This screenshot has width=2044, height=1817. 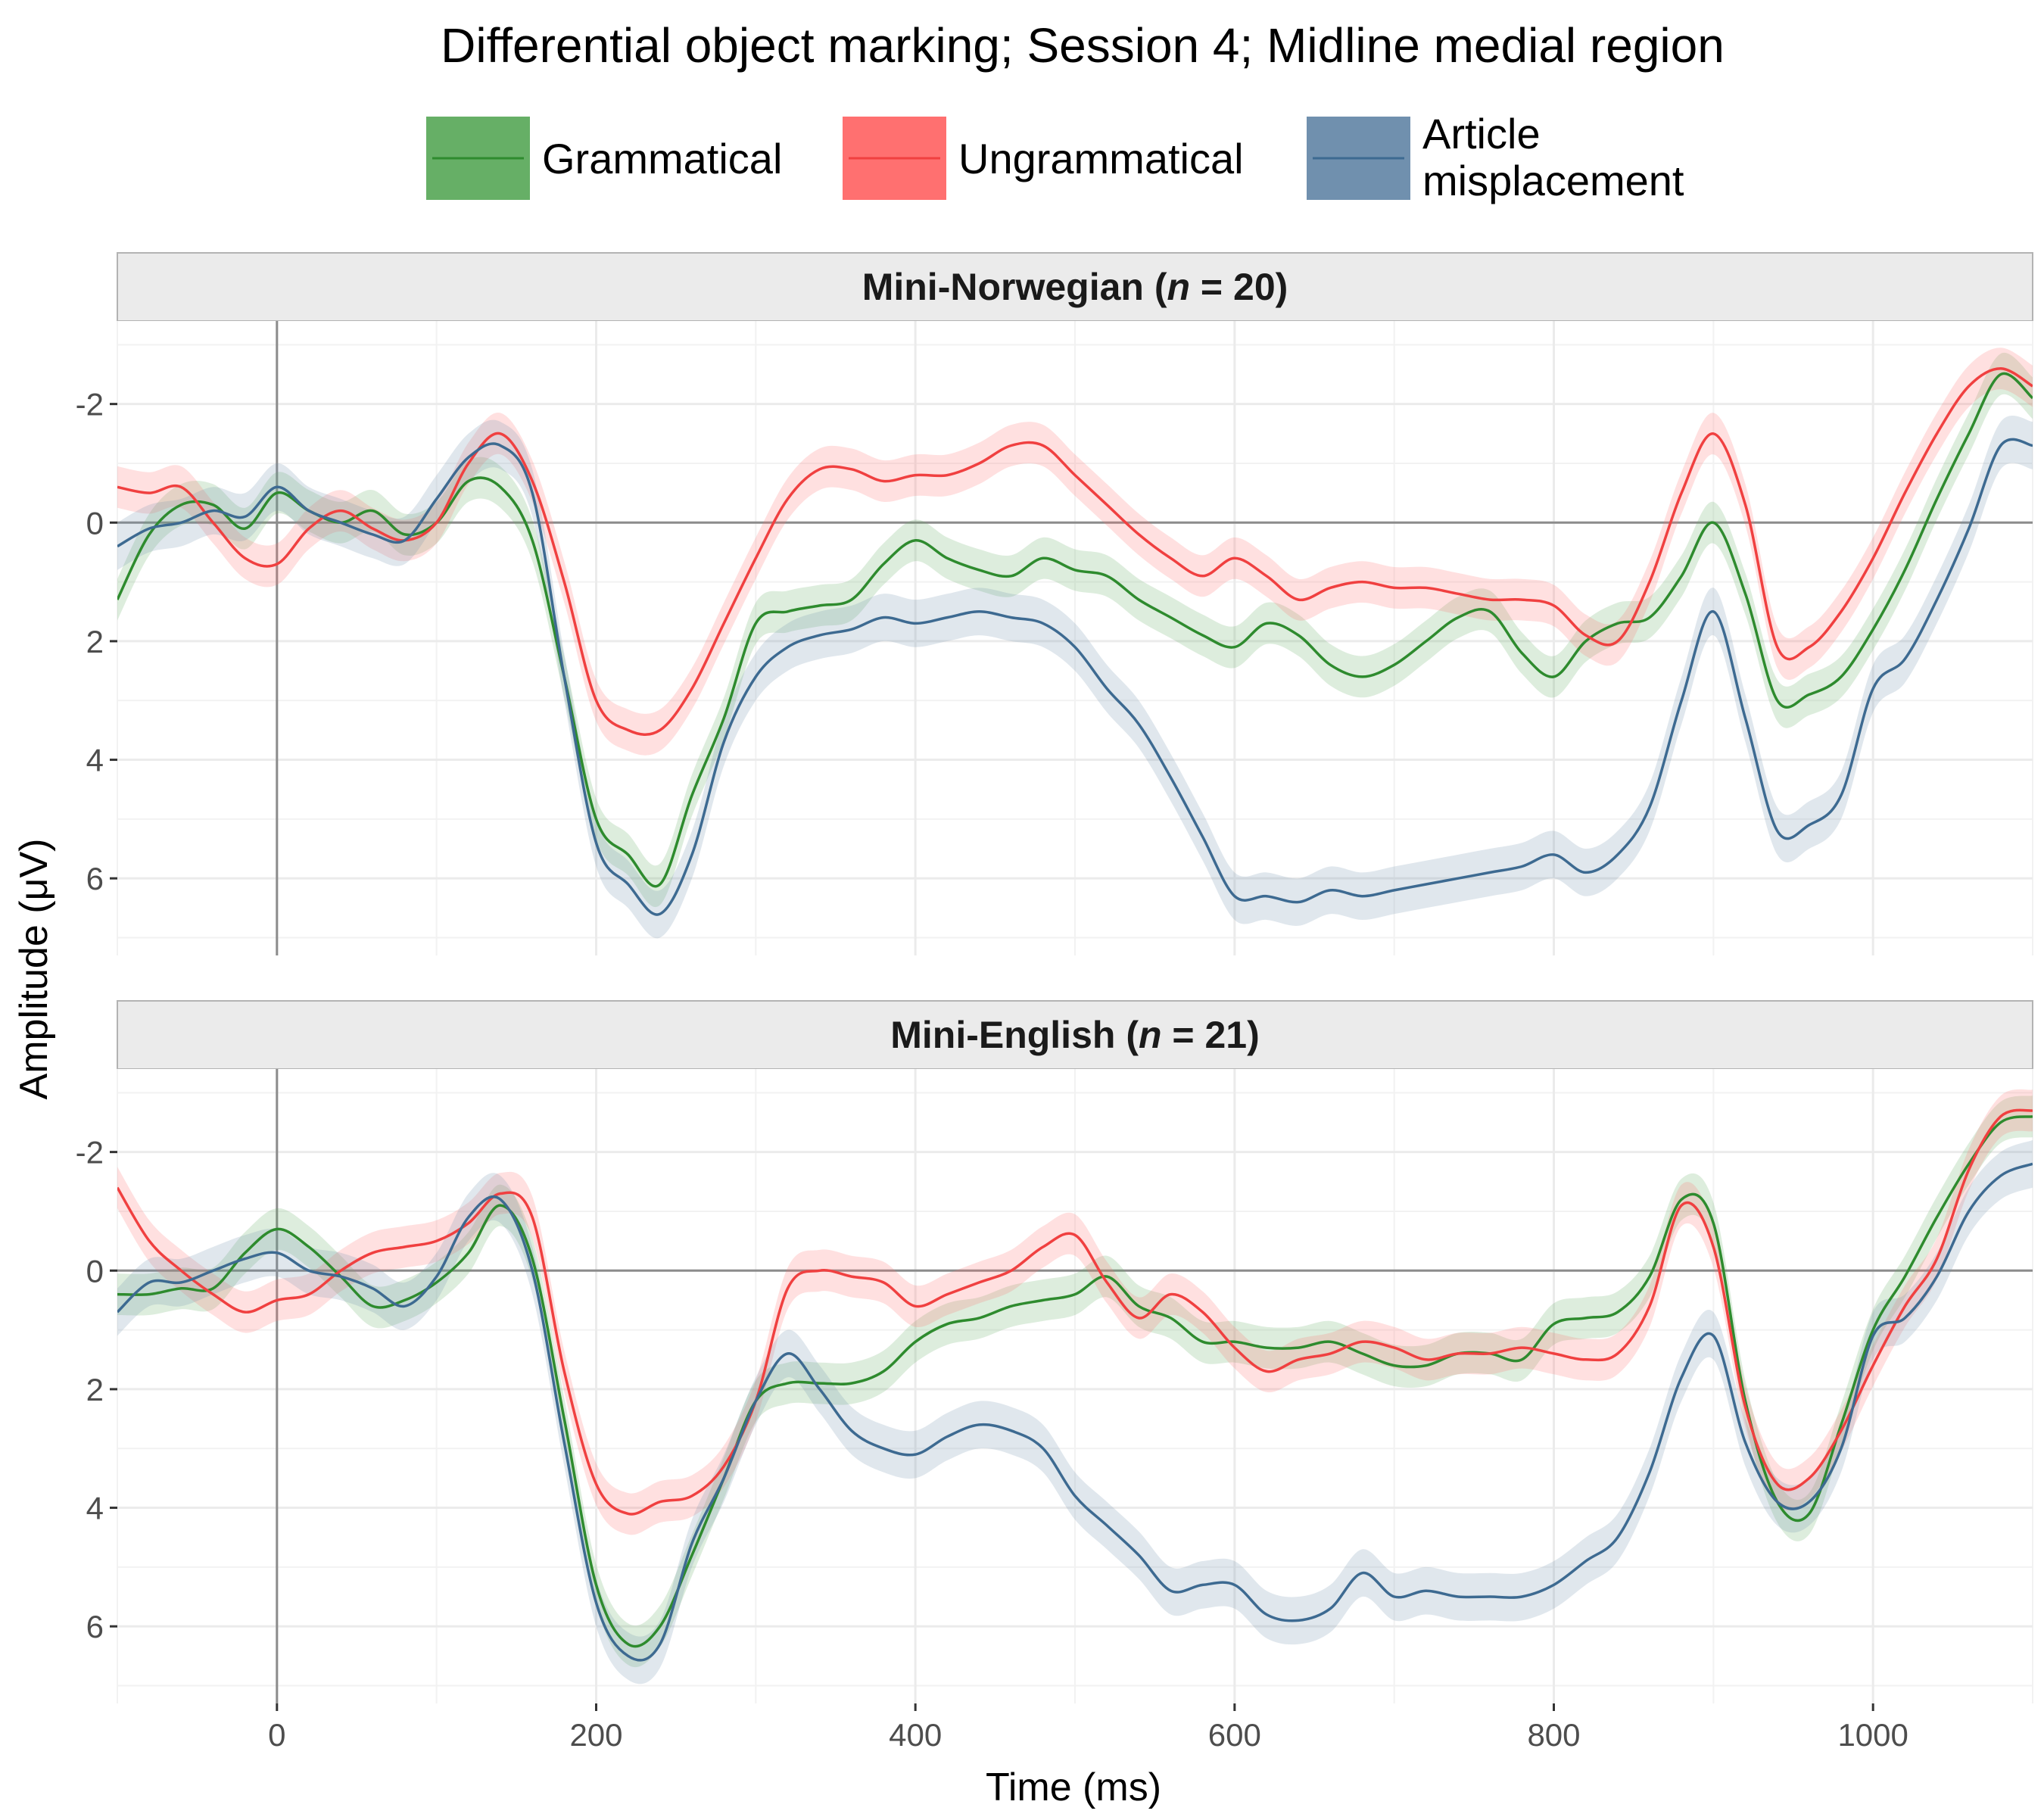 I want to click on x-axis-title: Time (ms), so click(x=1073, y=1787).